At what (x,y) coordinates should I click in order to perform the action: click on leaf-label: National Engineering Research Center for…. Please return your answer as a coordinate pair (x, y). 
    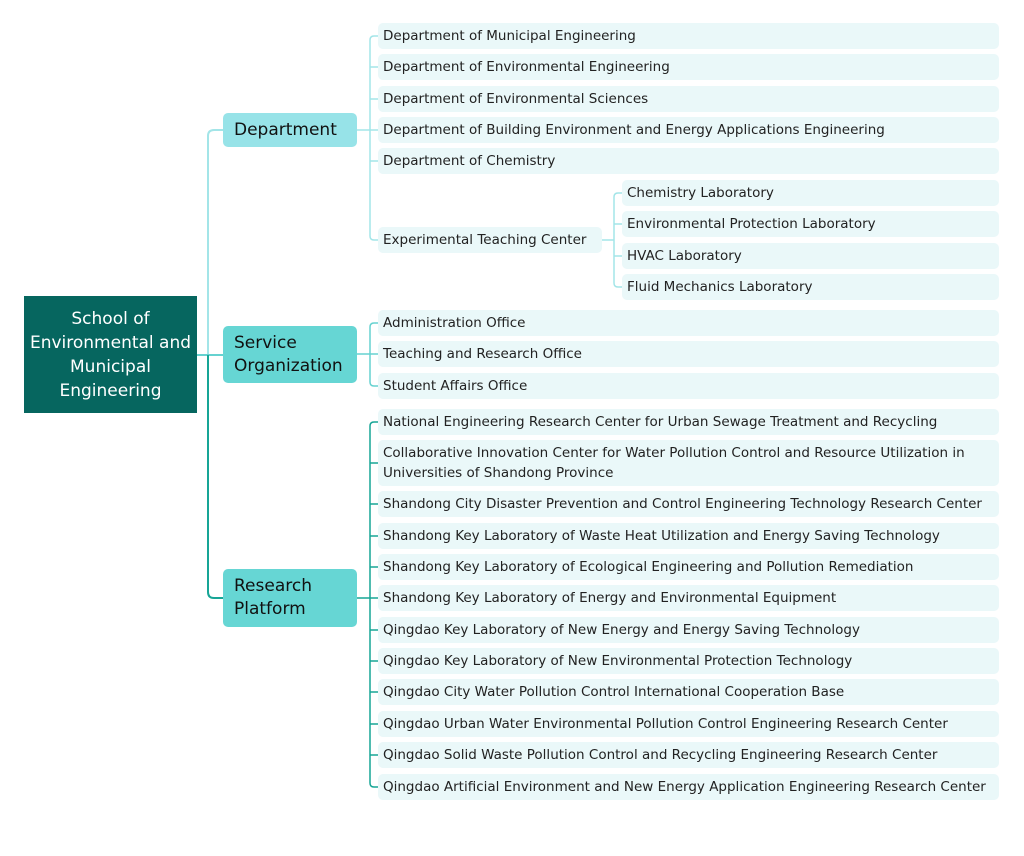
    Looking at the image, I should click on (660, 422).